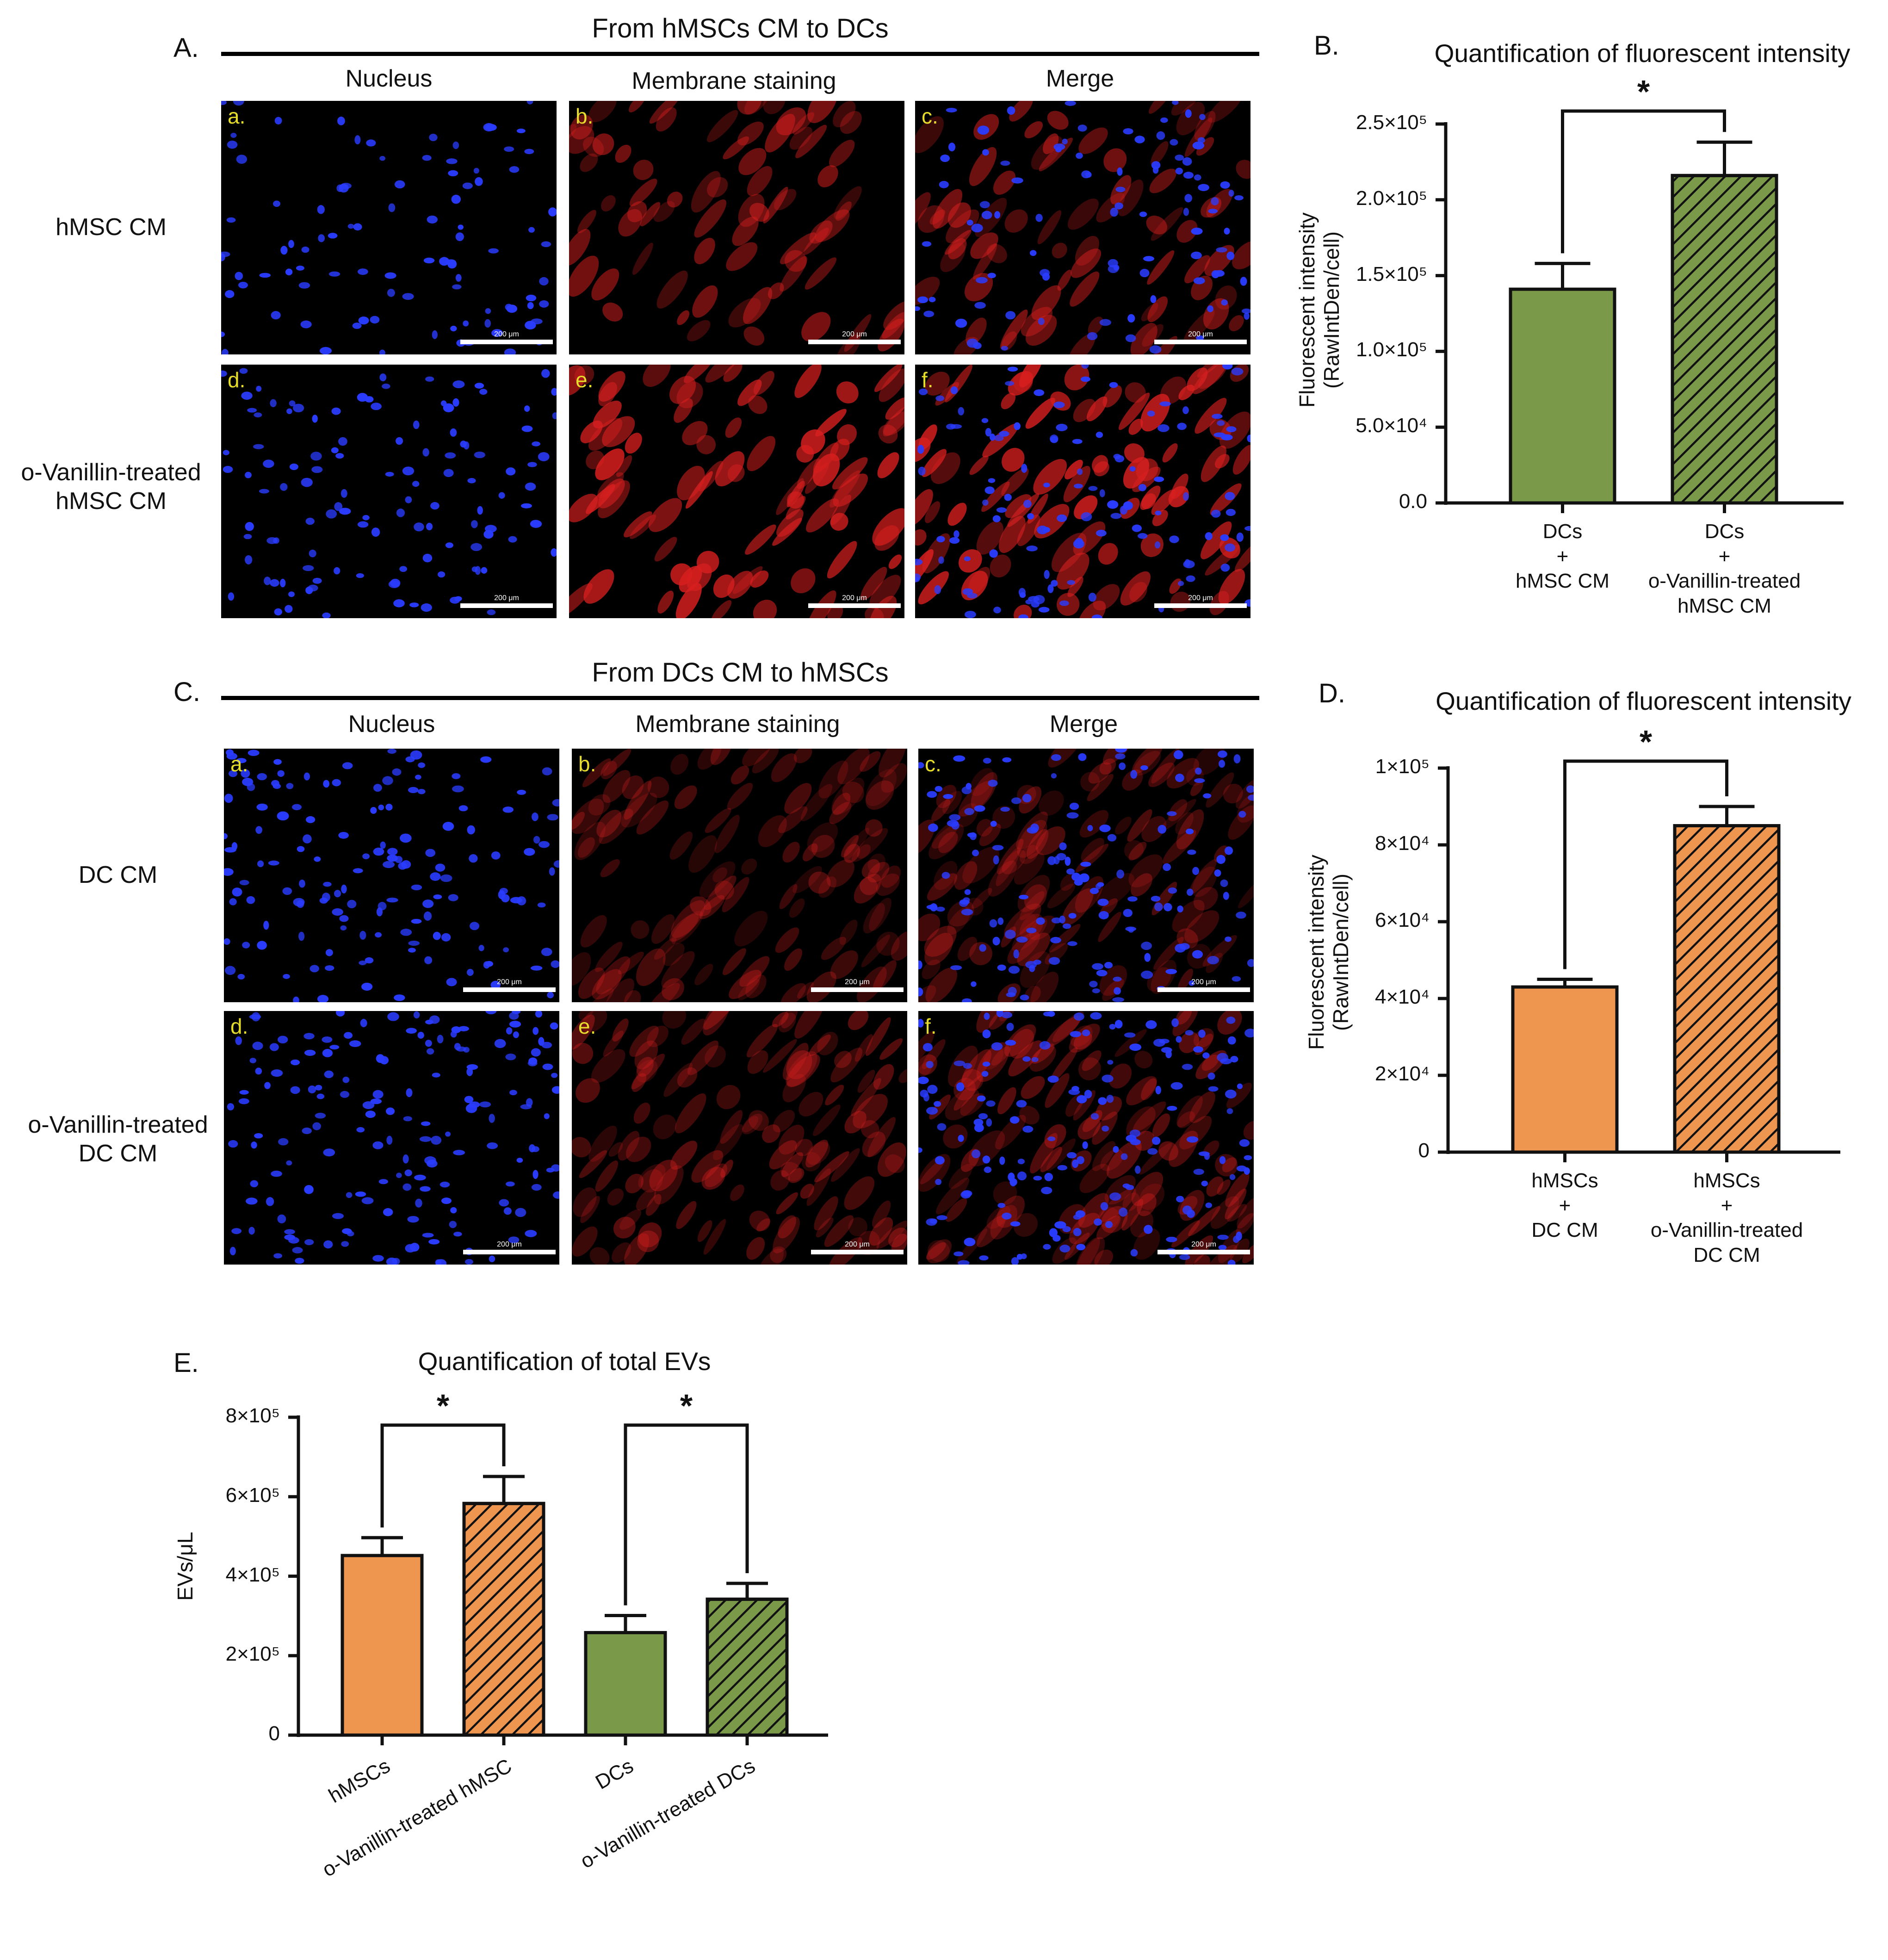 The image size is (1888, 1960). I want to click on panel-label-e: E., so click(186, 1363).